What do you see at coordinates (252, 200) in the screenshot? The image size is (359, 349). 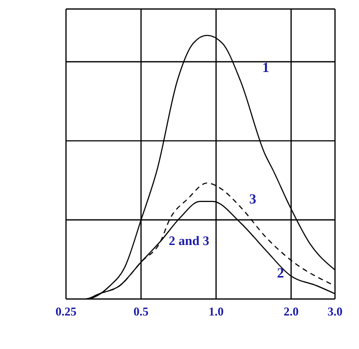 I see `series-label: 3` at bounding box center [252, 200].